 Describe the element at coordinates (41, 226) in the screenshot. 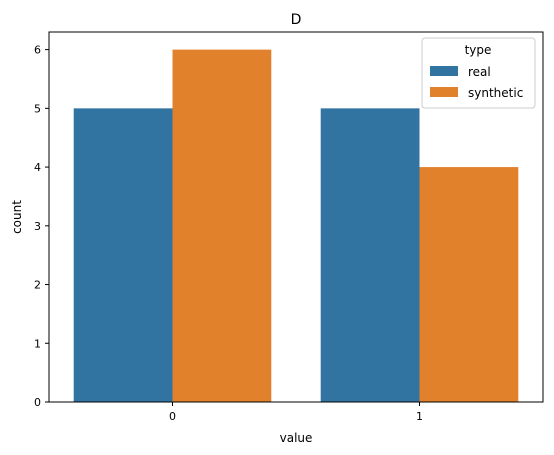

I see `y-axis-ticks: 0 1 2 3 4 5 6` at that location.